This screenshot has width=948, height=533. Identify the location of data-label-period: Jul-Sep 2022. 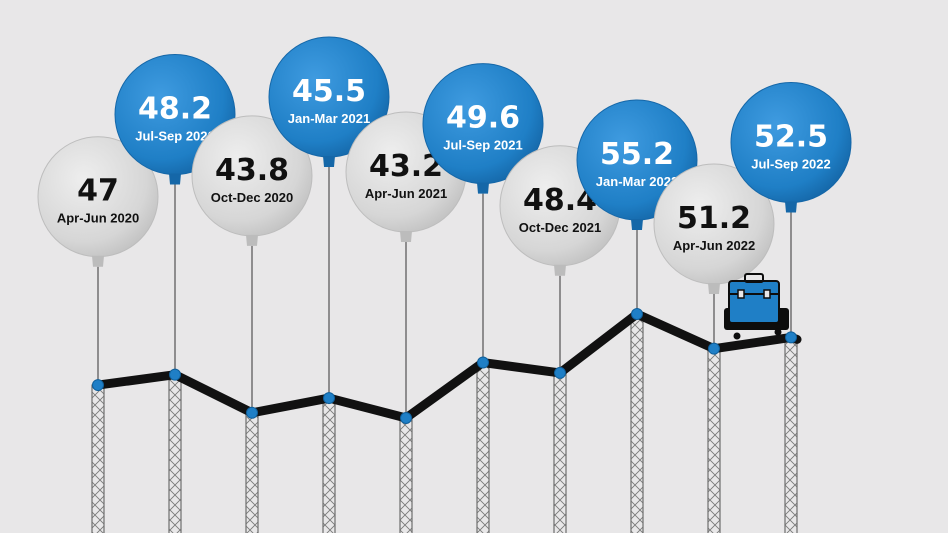
(791, 163).